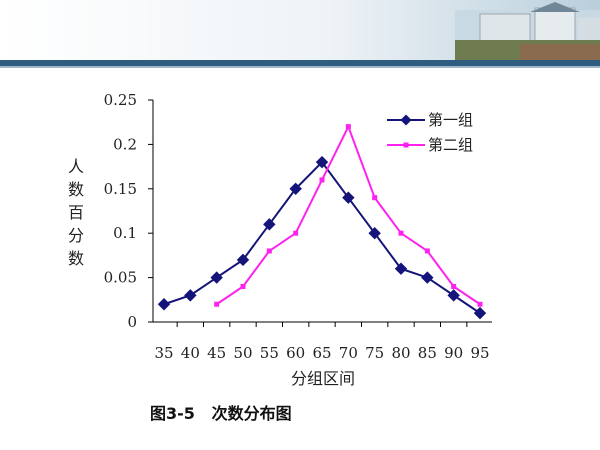  Describe the element at coordinates (322, 342) in the screenshot. I see `x-axis-ticks: 35 40 45 50 55 60 65 70 75 80 85 90 95` at that location.